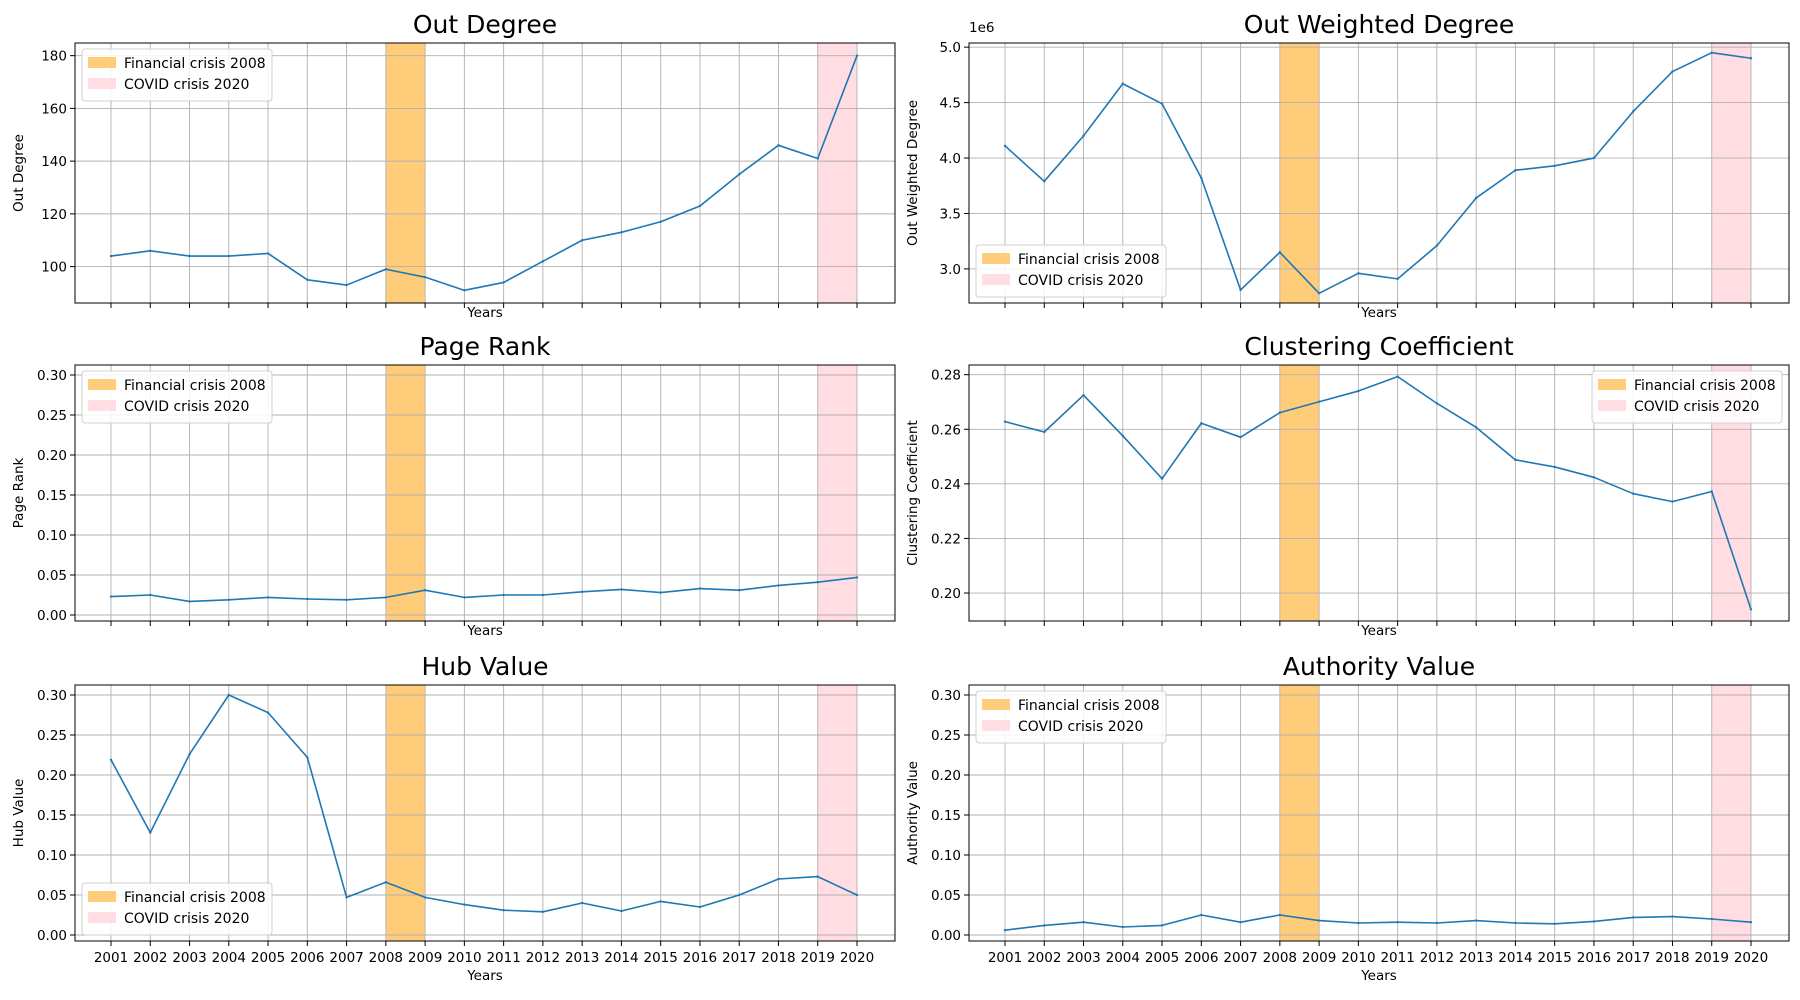 This screenshot has height=1000, width=1800. What do you see at coordinates (54, 268) in the screenshot?
I see `y-tick-label: 100` at bounding box center [54, 268].